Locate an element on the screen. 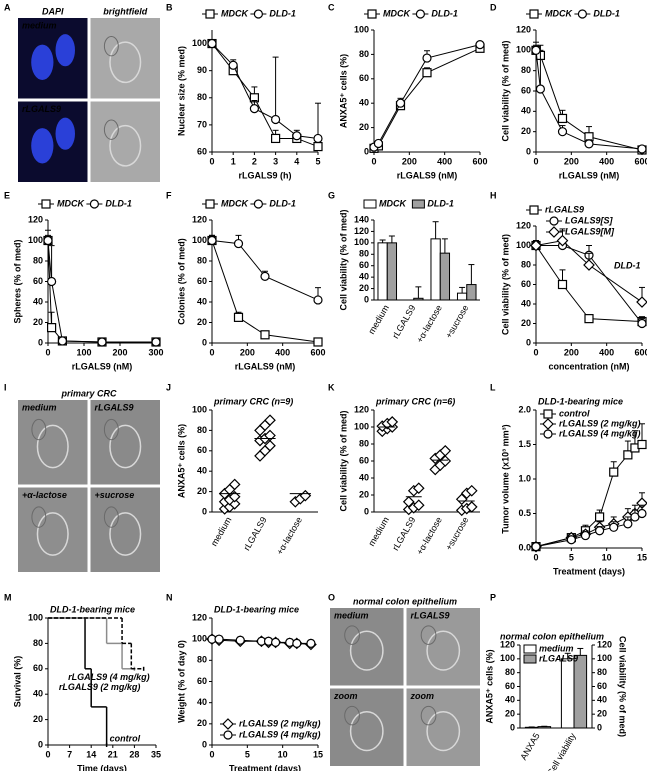  panel-letter: J is located at coordinates (168, 387).